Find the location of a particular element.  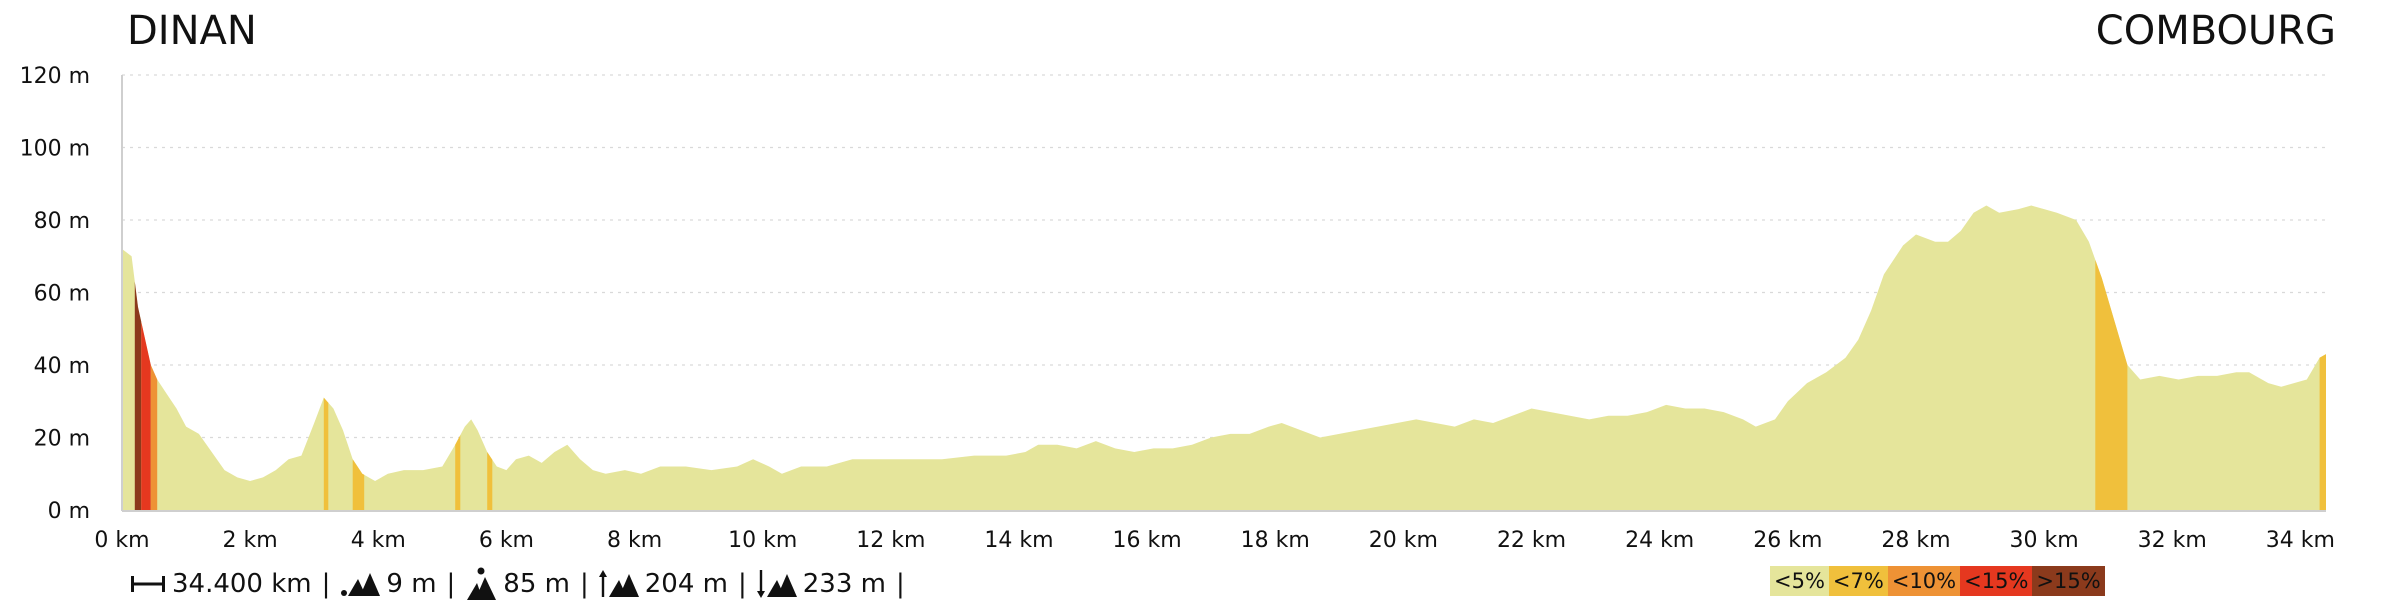

x-tick-label: 32 km is located at coordinates (2172, 540).